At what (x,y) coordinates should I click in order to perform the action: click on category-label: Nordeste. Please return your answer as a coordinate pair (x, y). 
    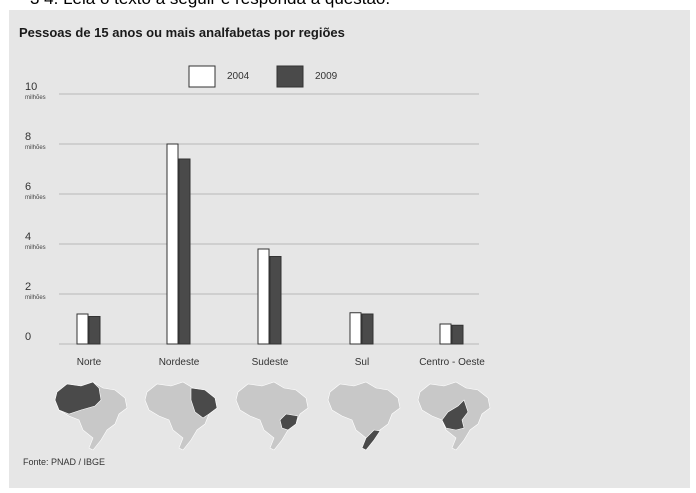
    Looking at the image, I should click on (179, 362).